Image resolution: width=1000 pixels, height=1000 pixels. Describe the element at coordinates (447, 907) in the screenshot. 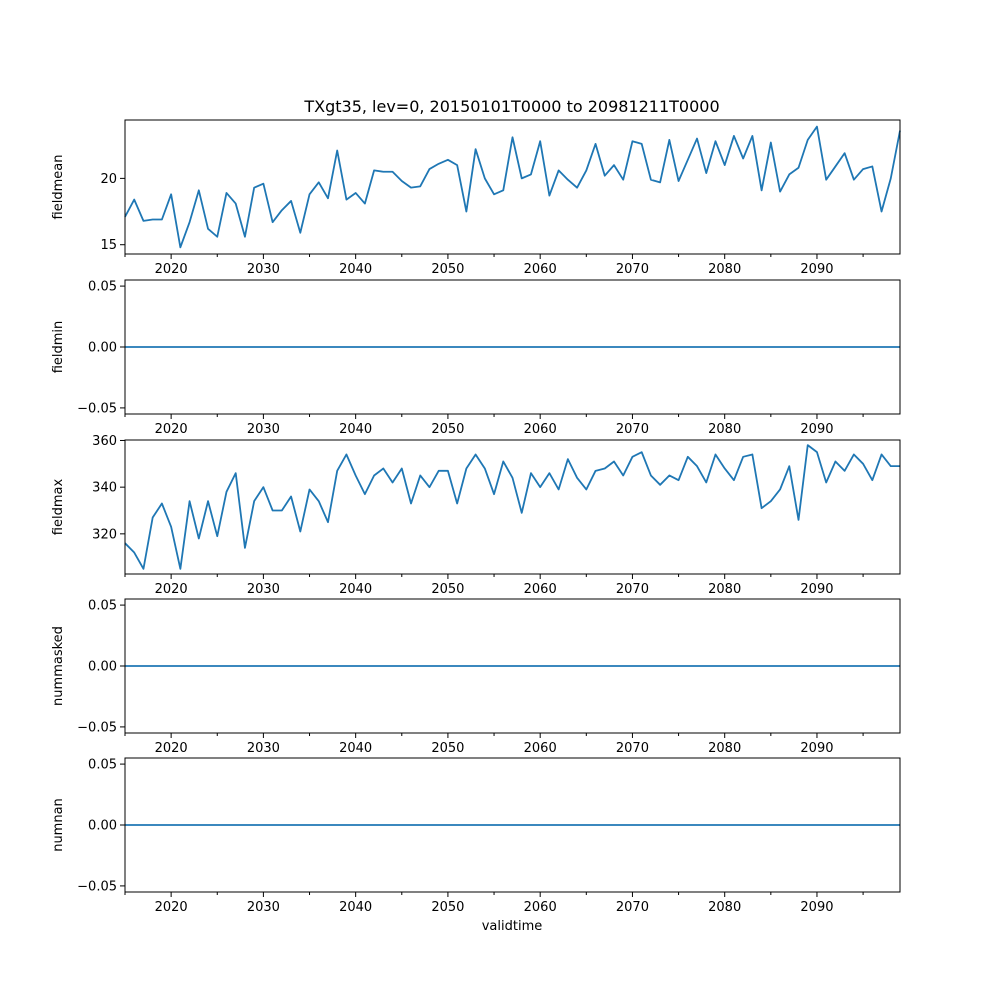

I see `numnan-xtick-label: 2050` at that location.